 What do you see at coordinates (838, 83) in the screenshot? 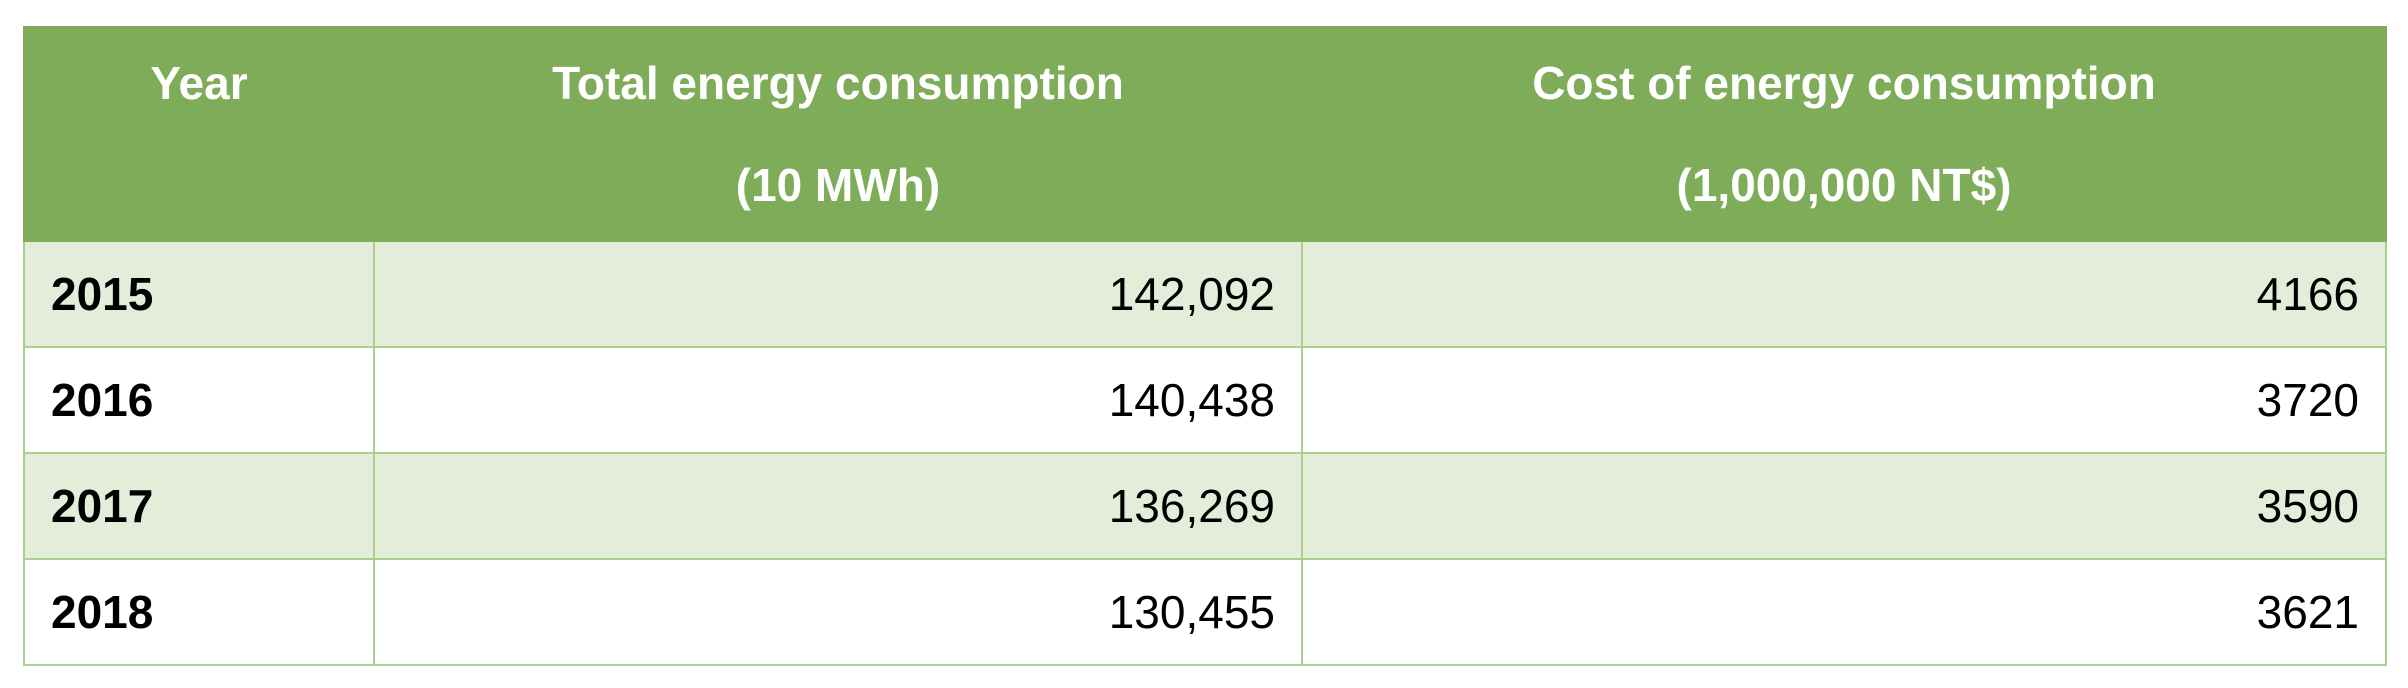
I see `header-total-energy-label: Total energy consumption` at bounding box center [838, 83].